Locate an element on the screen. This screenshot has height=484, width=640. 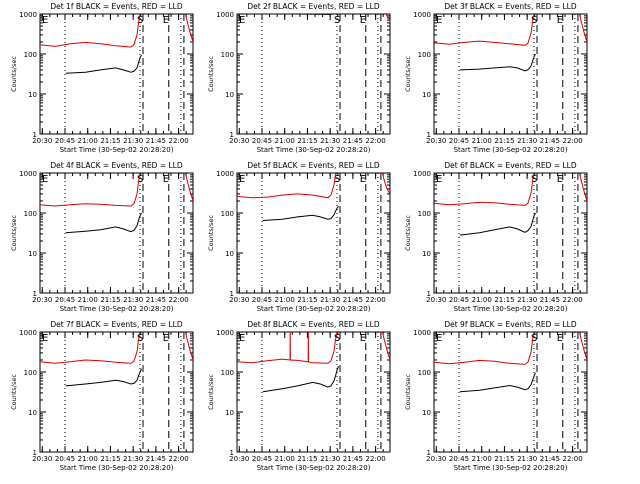
chart-title: Det 7f BLACK = Events, RED = LLD is located at coordinates (116, 324).